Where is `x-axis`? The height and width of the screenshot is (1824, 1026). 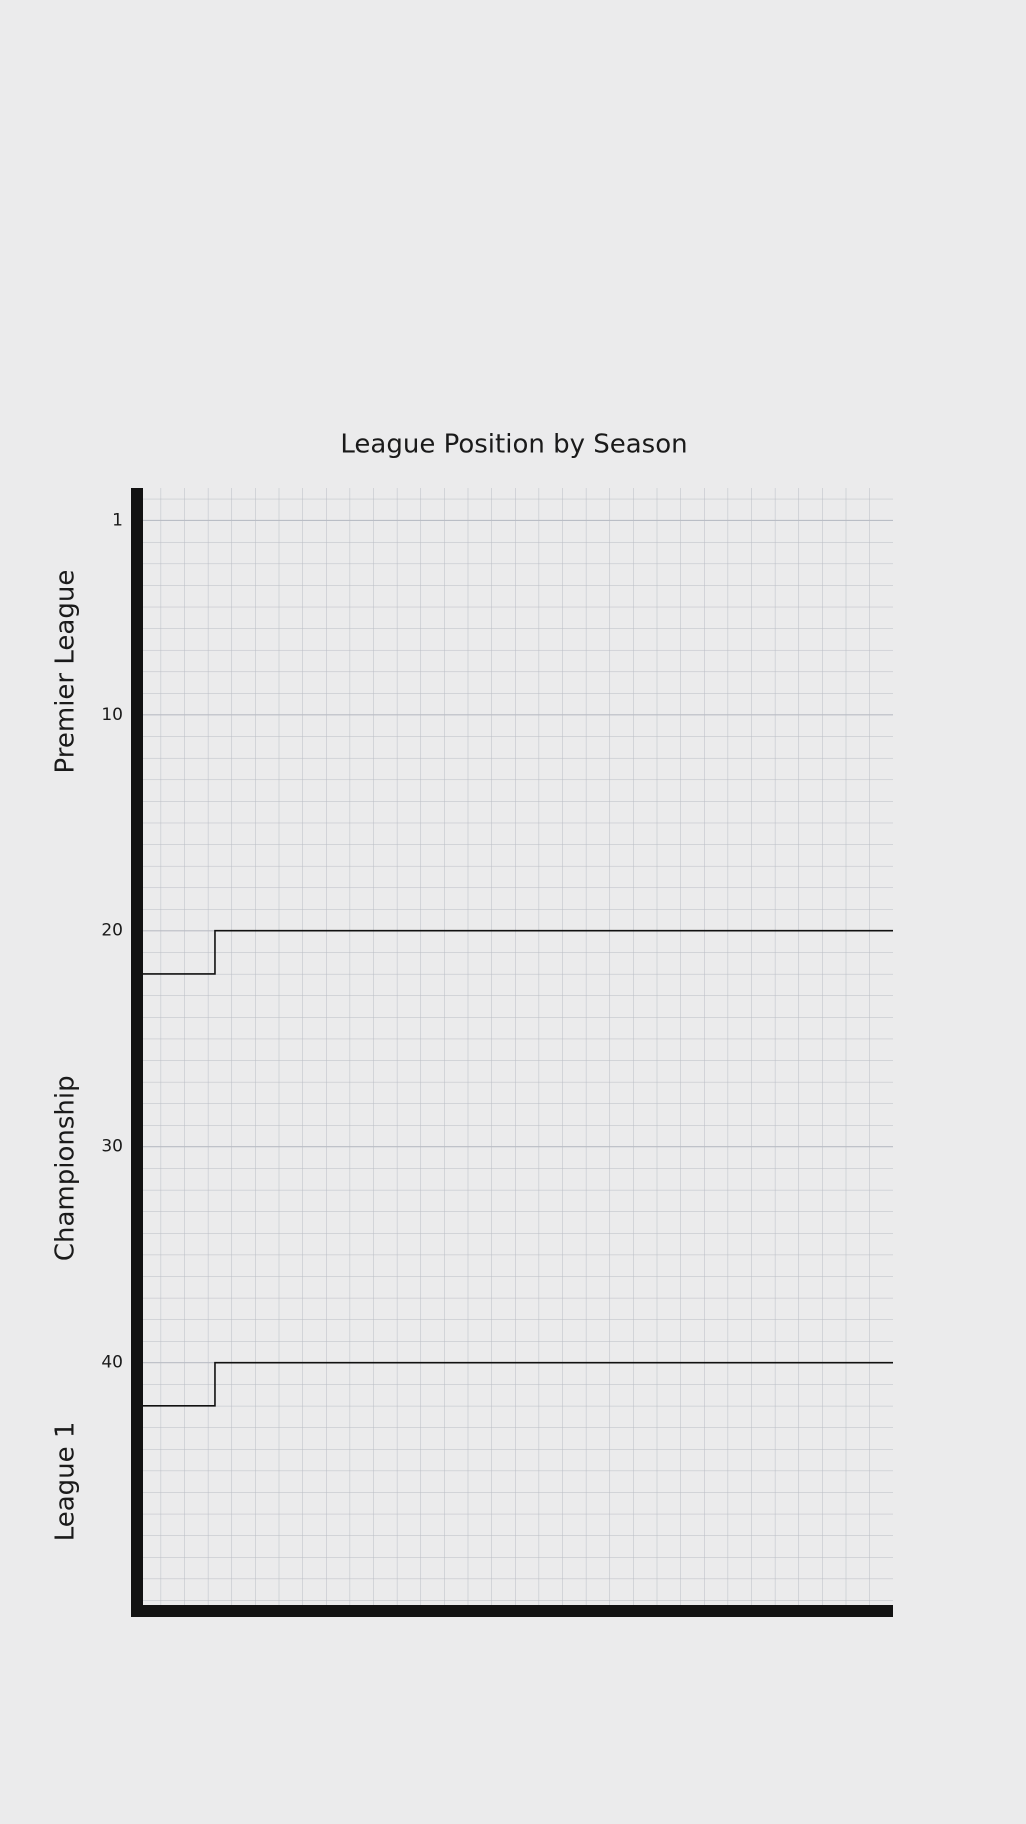 x-axis is located at coordinates (512, 1611).